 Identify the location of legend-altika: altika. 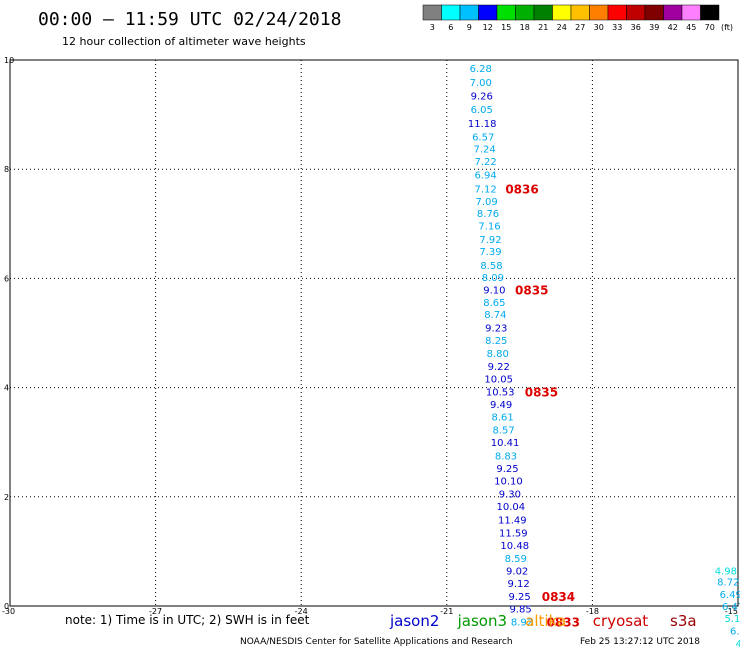
(545, 621).